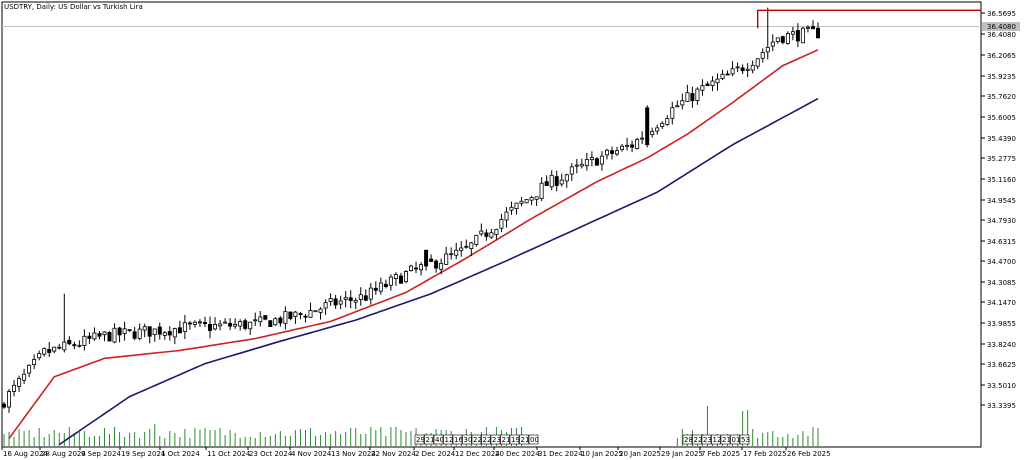 The image size is (1024, 460). Describe the element at coordinates (73, 7) in the screenshot. I see `chart-title: USDTRY, Daily: US Dollar vs Turkish Lira` at that location.